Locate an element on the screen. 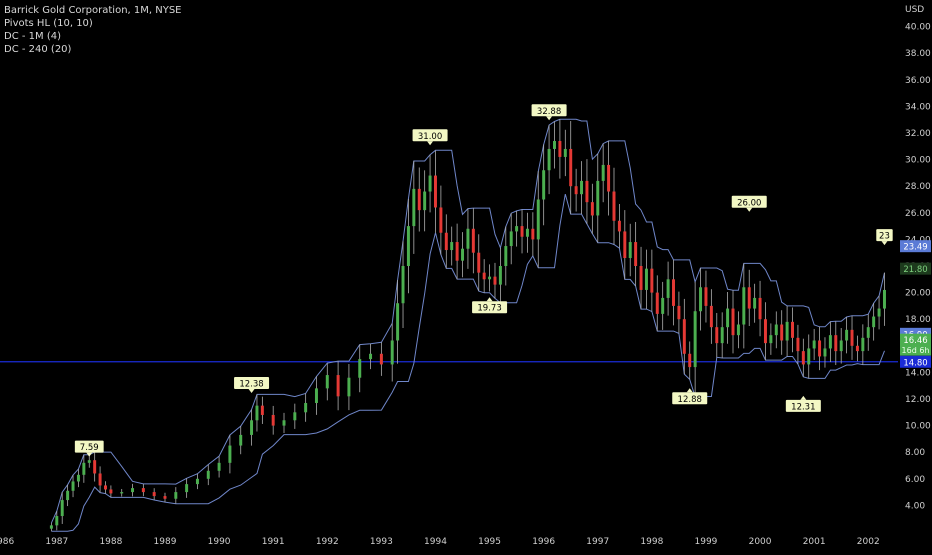 The image size is (932, 555). price-axis-panel is located at coordinates (915, 275).